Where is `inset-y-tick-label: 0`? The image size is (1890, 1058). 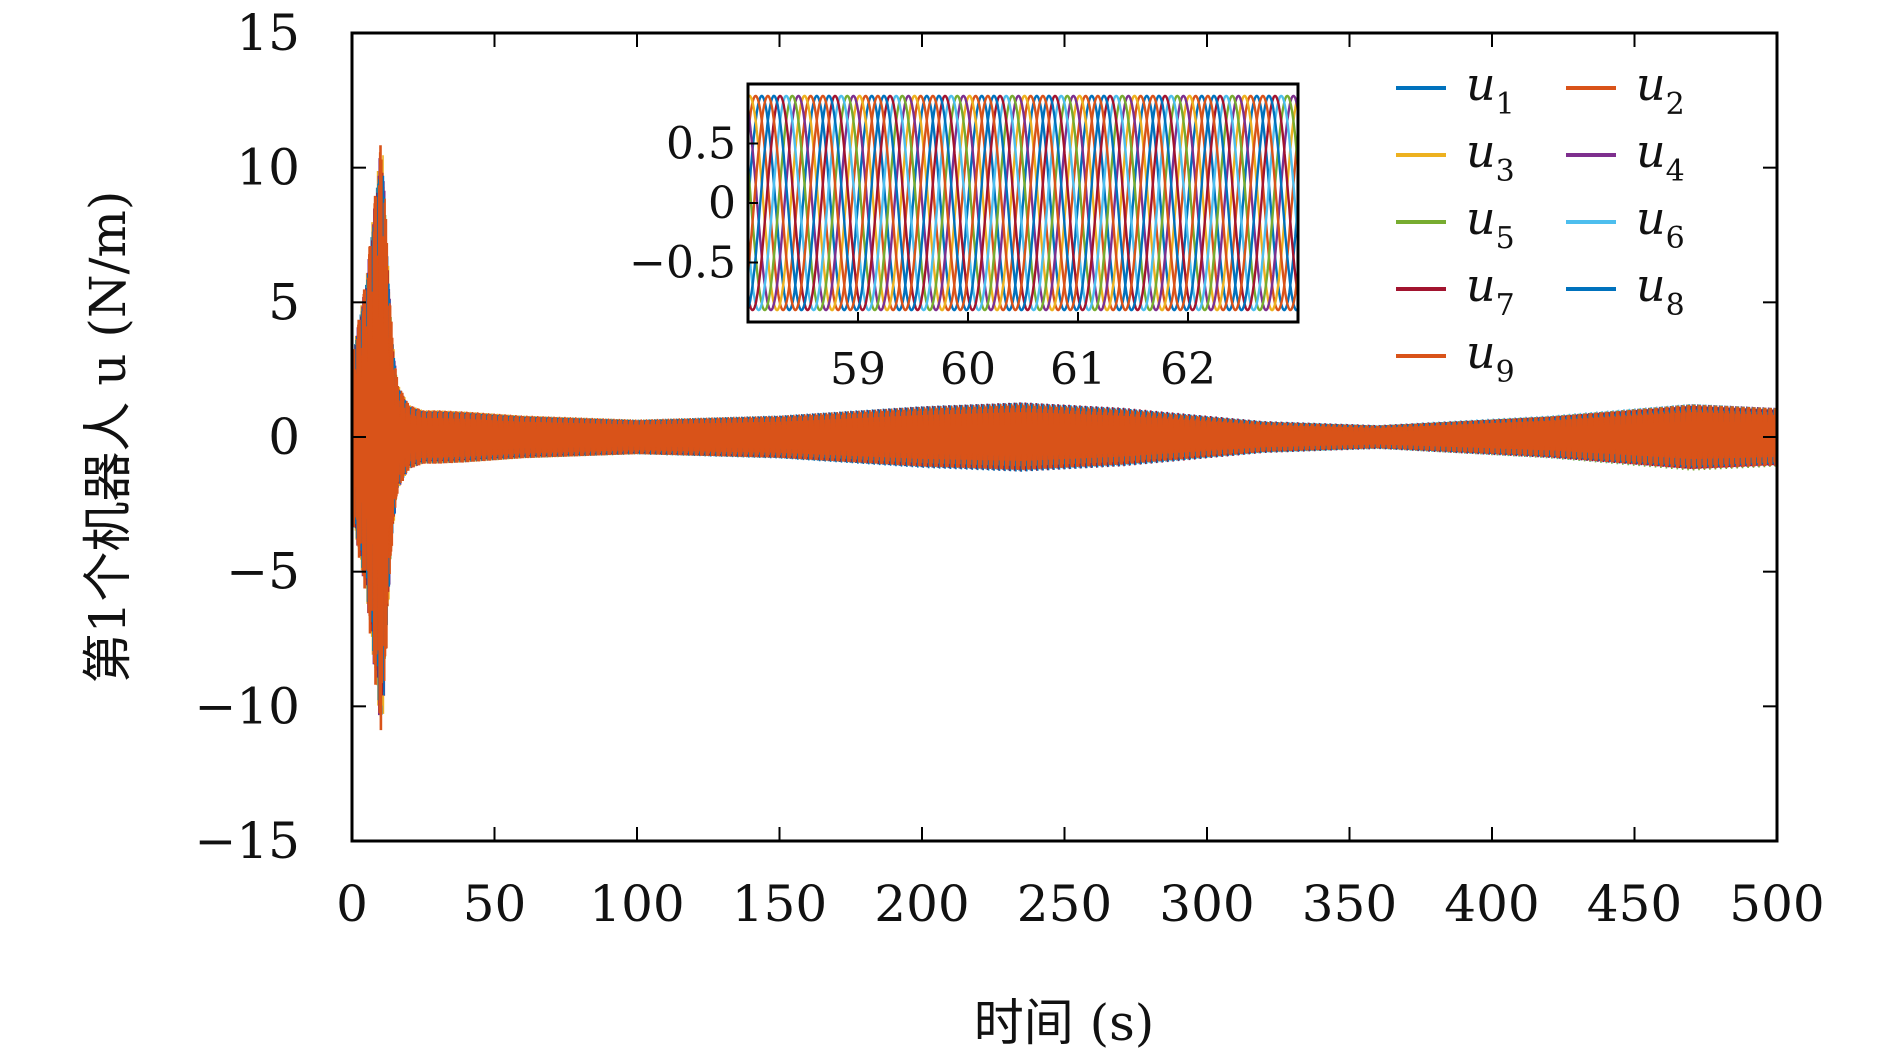 inset-y-tick-label: 0 is located at coordinates (722, 203).